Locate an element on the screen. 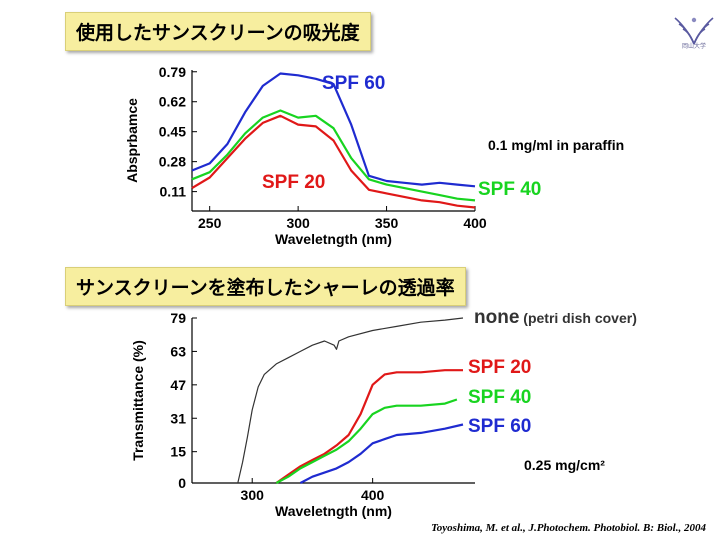  series-label-none: none (petri dish cover) is located at coordinates (555, 317).